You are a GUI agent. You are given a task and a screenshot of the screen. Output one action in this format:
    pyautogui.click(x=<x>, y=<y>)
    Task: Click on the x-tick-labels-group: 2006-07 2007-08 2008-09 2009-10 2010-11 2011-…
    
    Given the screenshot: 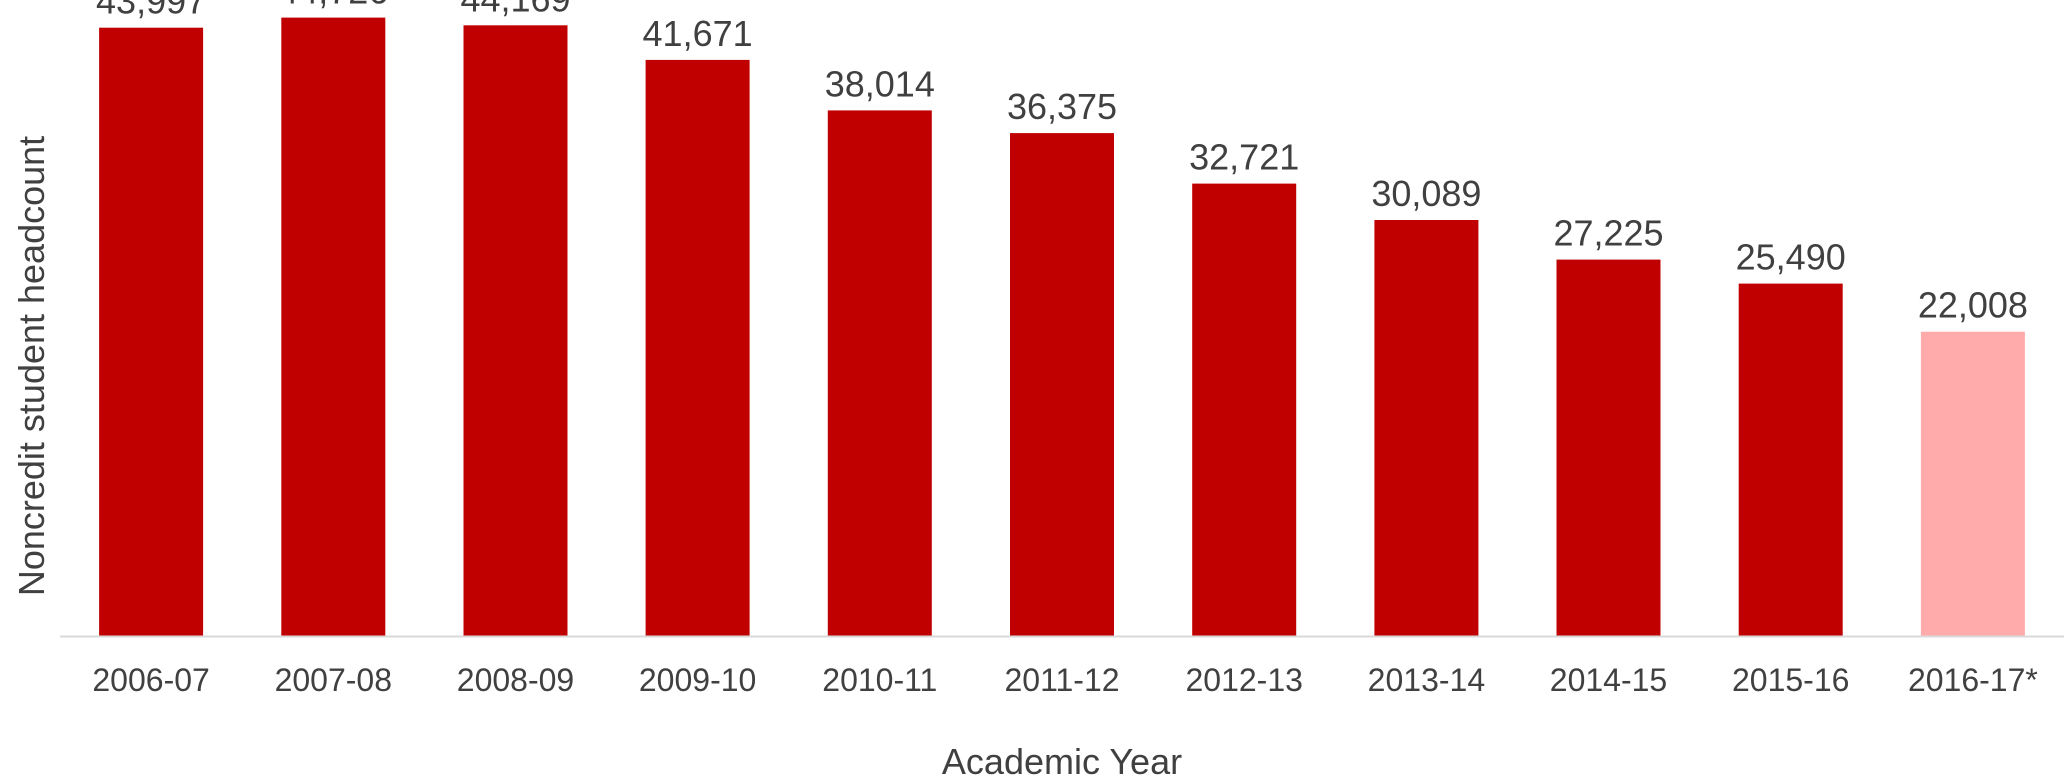 What is the action you would take?
    pyautogui.click(x=1064, y=680)
    